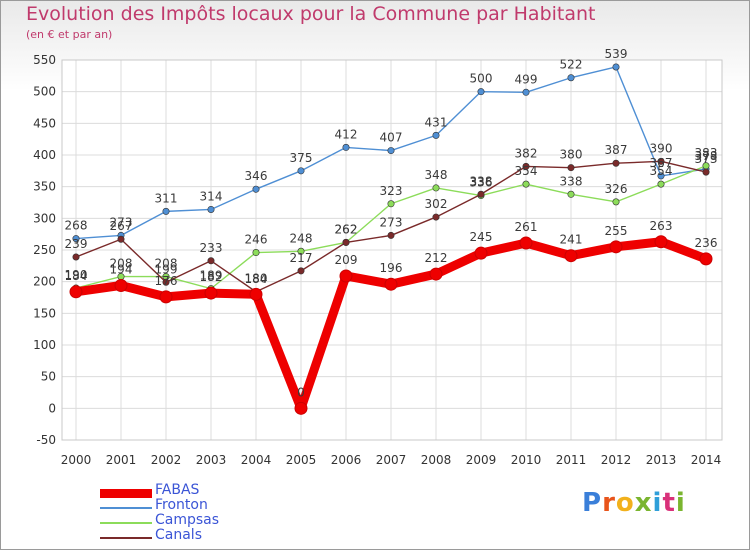  I want to click on data-label-fabas: 212, so click(436, 258).